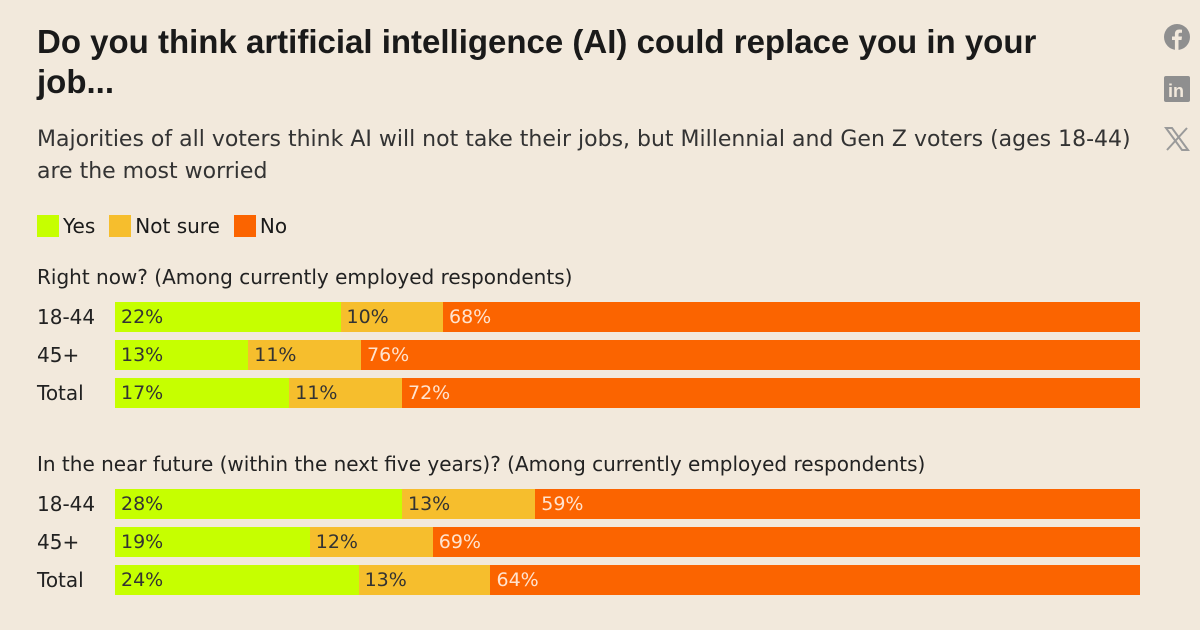  Describe the element at coordinates (391, 317) in the screenshot. I see `bar-segment-not-sure: 10%` at that location.